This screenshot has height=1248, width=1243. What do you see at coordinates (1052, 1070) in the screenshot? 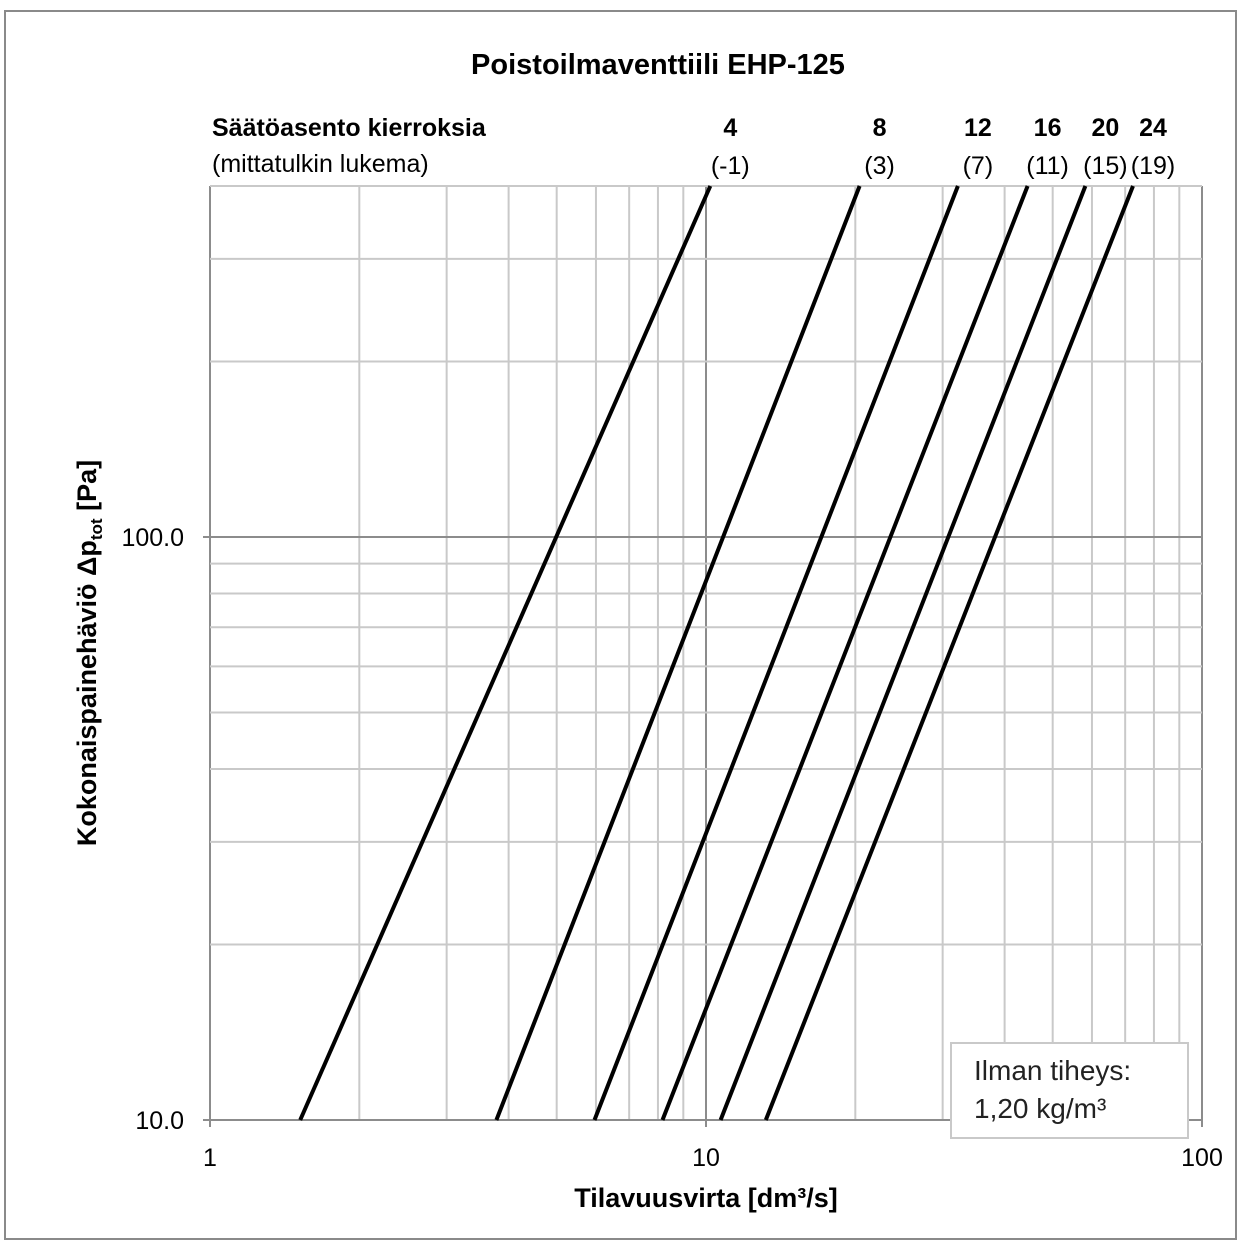
I see `density-note-line1: Ilman tiheys:` at bounding box center [1052, 1070].